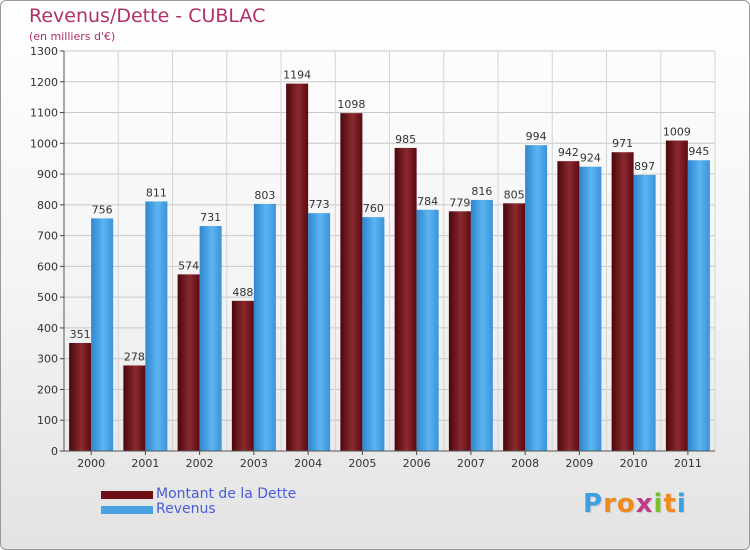 The height and width of the screenshot is (550, 750). What do you see at coordinates (459, 202) in the screenshot?
I see `data-label: 779` at bounding box center [459, 202].